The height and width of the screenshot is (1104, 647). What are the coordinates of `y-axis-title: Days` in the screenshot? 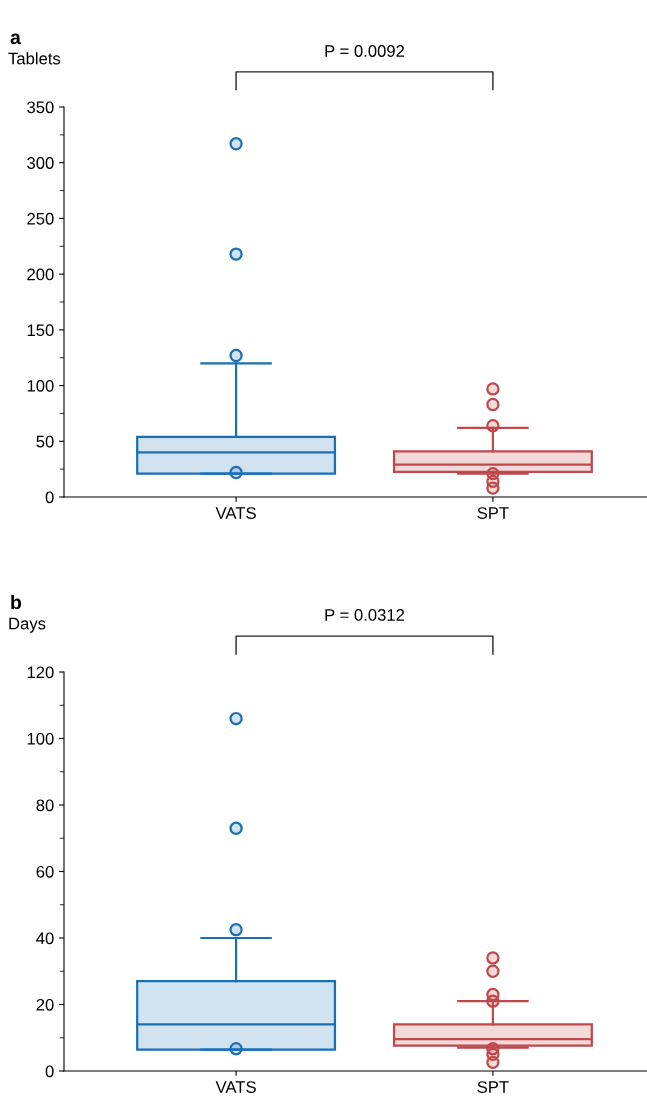 It's located at (27, 625).